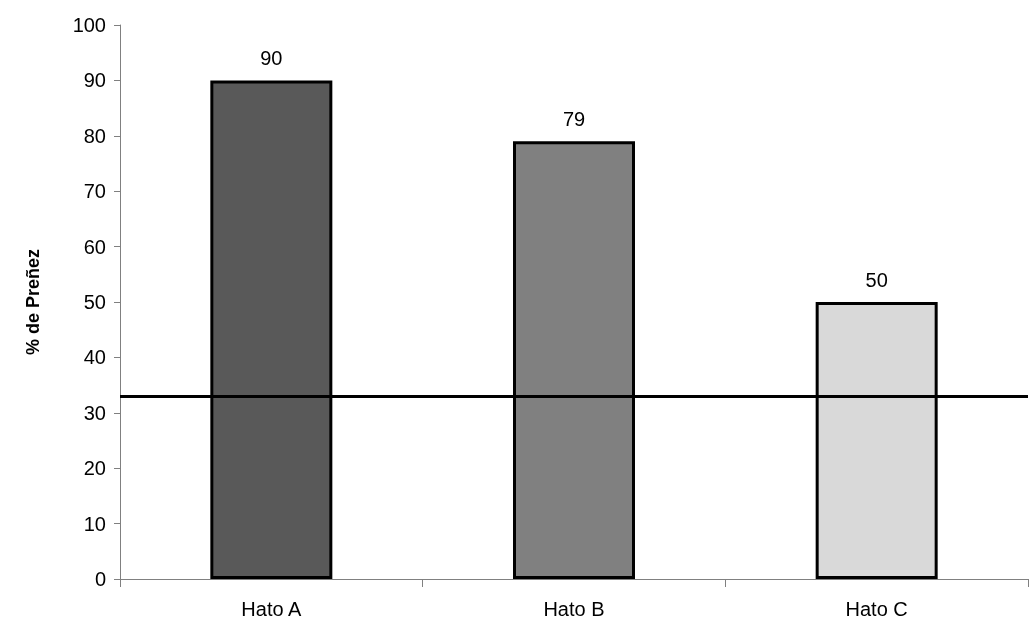 This screenshot has height=629, width=1032. What do you see at coordinates (271, 58) in the screenshot?
I see `data-label: 90` at bounding box center [271, 58].